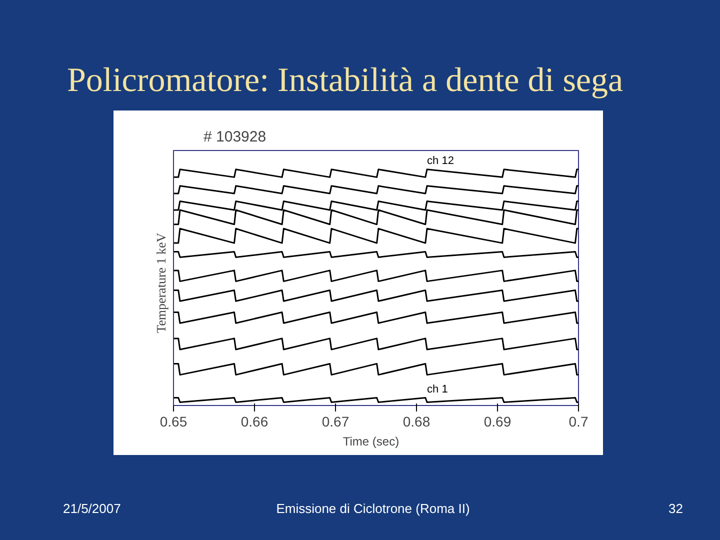  What do you see at coordinates (440, 161) in the screenshot?
I see `series-label: ch 12` at bounding box center [440, 161].